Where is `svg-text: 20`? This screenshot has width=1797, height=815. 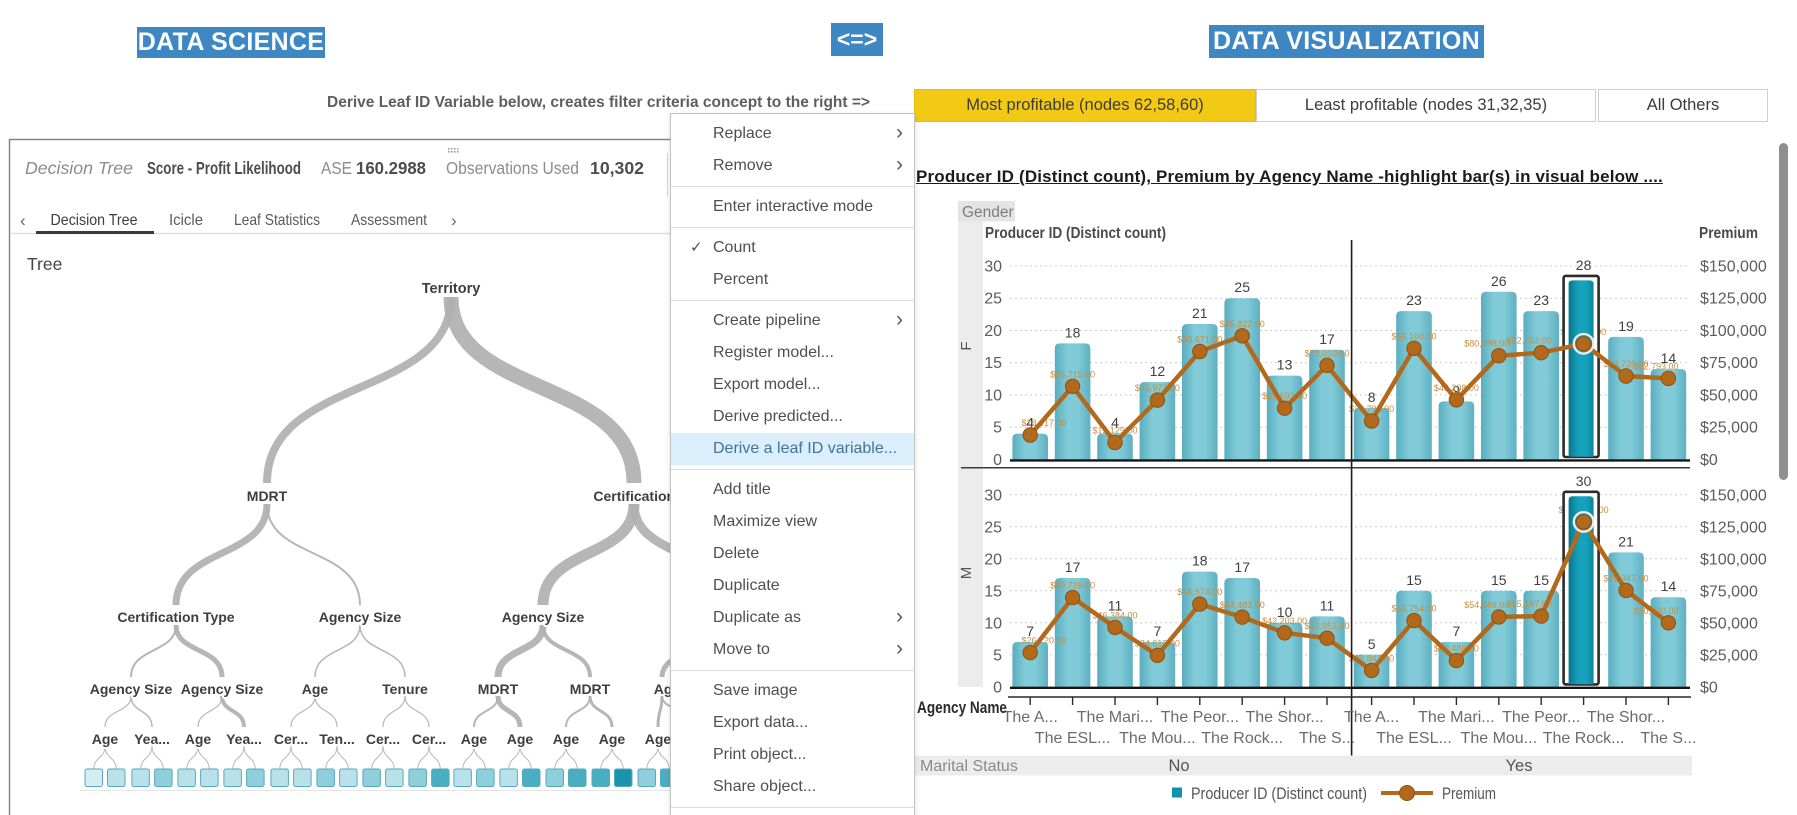
svg-text: 20 is located at coordinates (993, 559).